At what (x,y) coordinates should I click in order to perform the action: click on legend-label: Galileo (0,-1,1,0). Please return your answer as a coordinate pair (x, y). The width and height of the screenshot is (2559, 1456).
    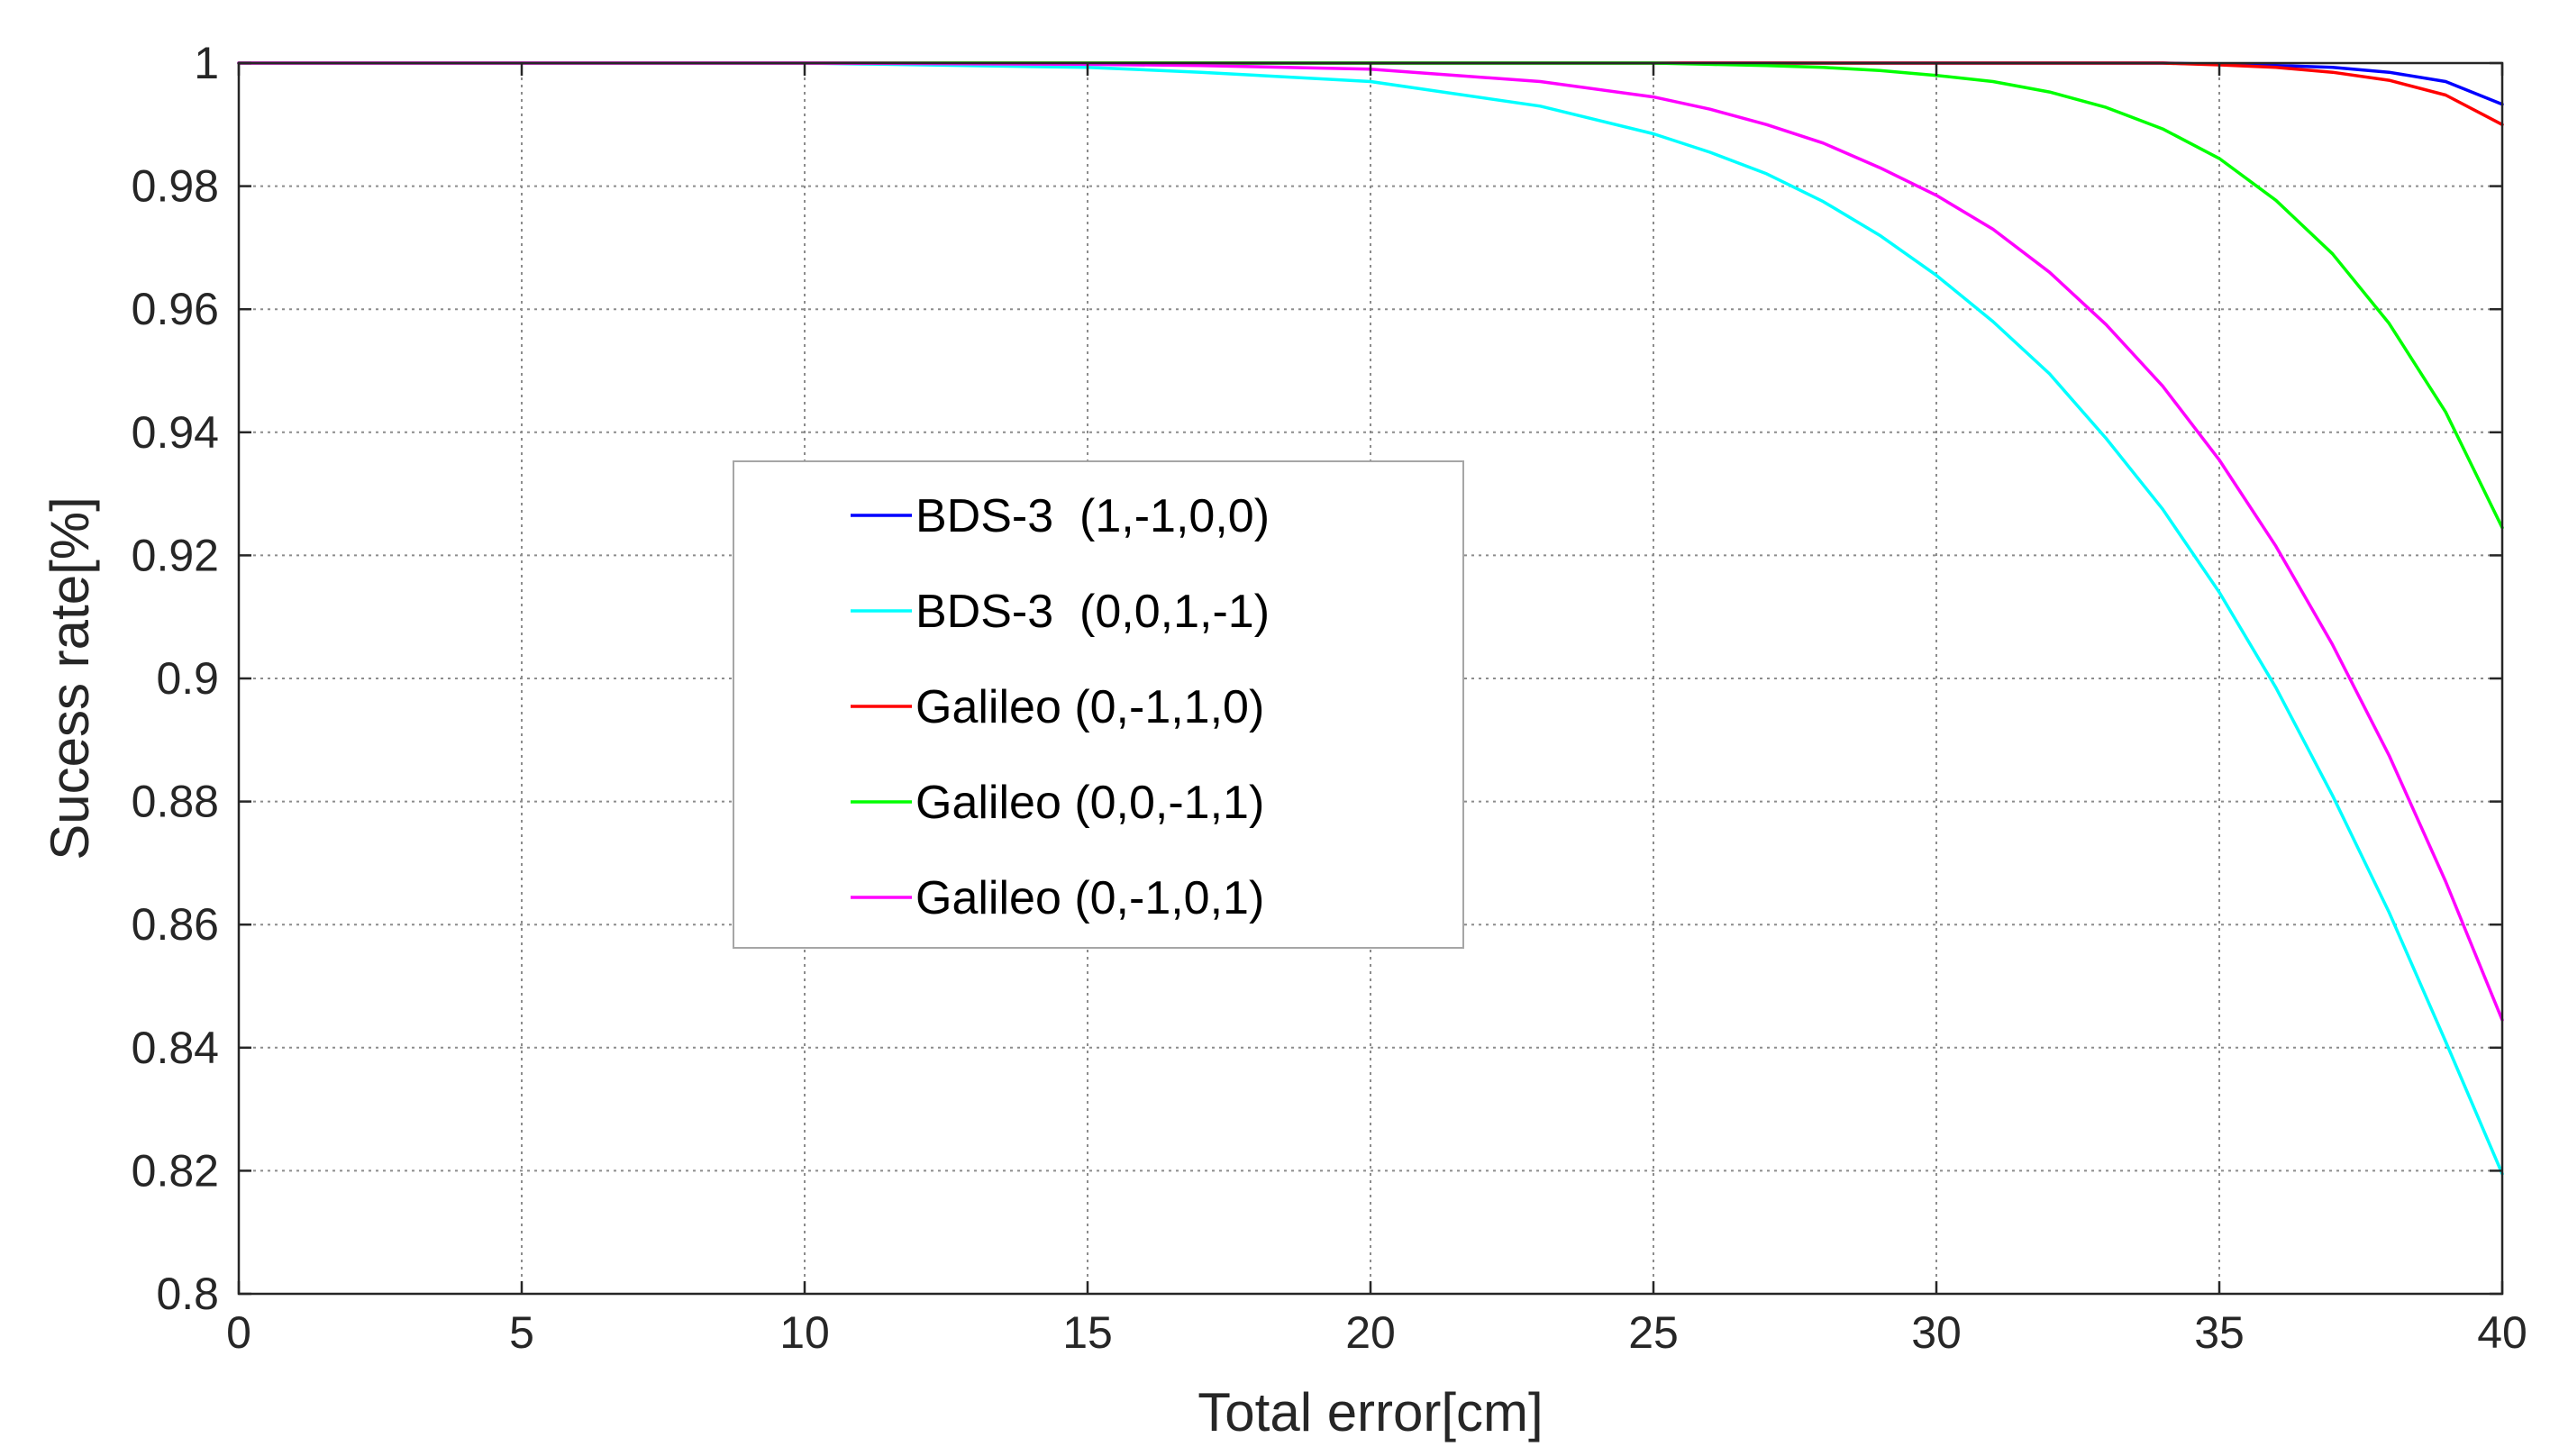
    Looking at the image, I should click on (1089, 707).